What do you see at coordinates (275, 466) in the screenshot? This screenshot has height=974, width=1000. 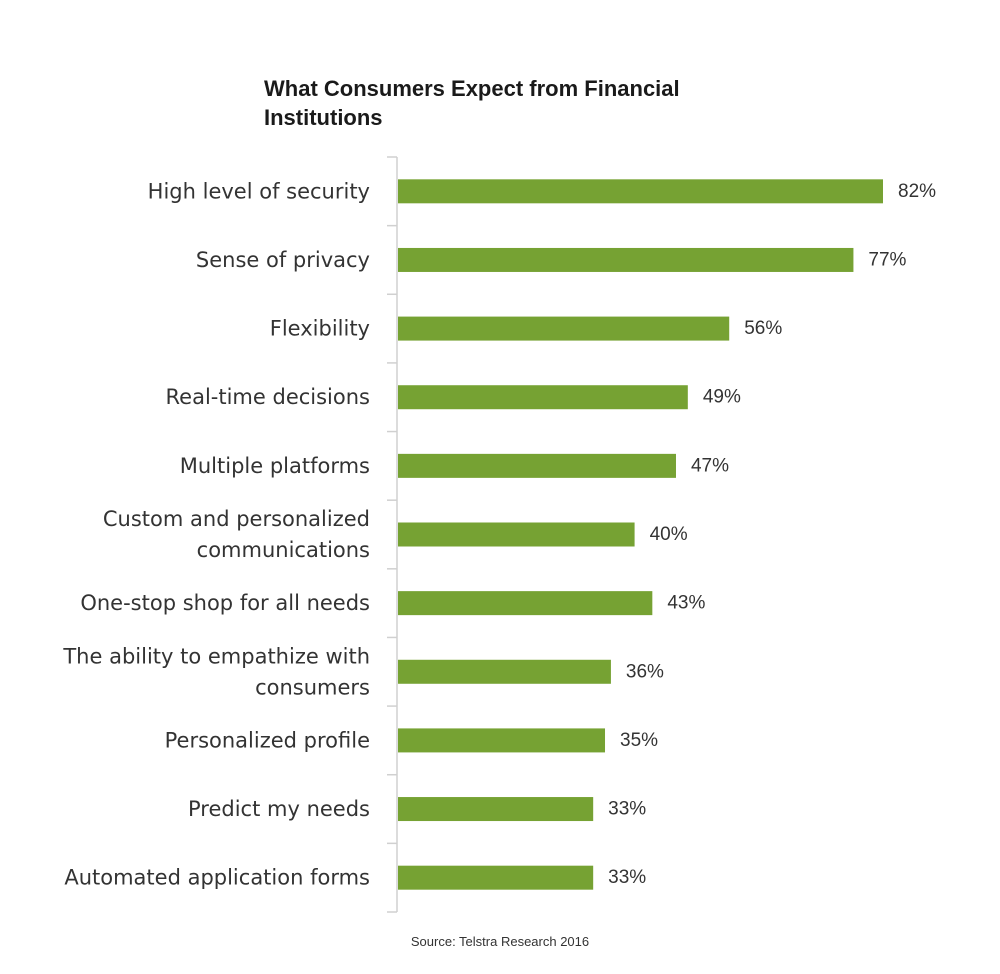 I see `category-label: Multiple platforms` at bounding box center [275, 466].